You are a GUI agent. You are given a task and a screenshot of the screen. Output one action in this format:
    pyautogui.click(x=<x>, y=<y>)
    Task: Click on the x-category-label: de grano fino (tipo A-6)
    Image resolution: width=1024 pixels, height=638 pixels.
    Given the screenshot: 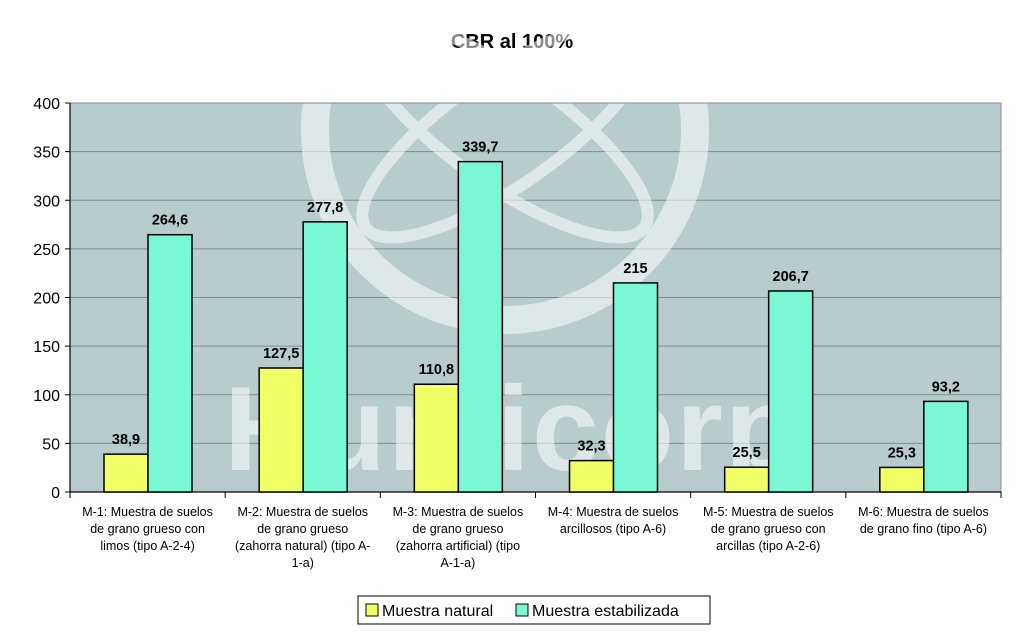 What is the action you would take?
    pyautogui.click(x=923, y=529)
    